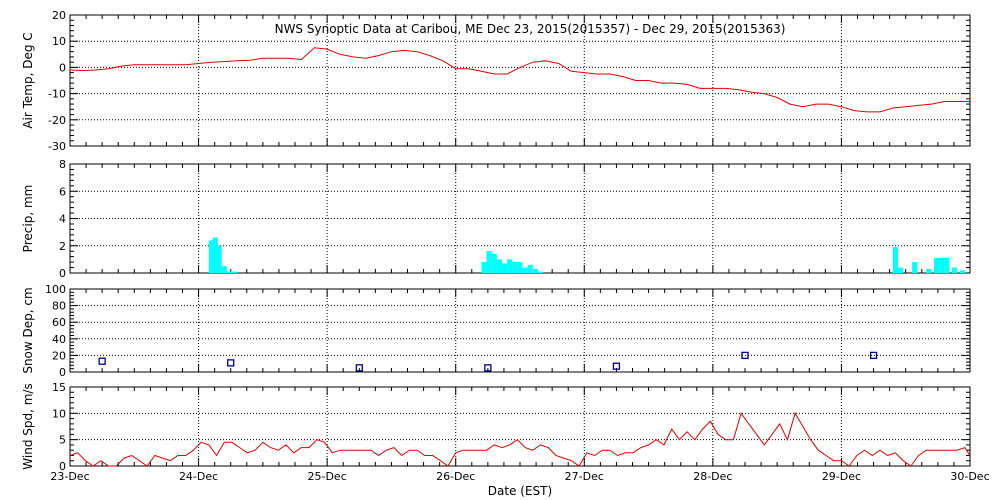 This screenshot has width=1000, height=500. I want to click on snow-depth-ytick-label: 80, so click(59, 306).